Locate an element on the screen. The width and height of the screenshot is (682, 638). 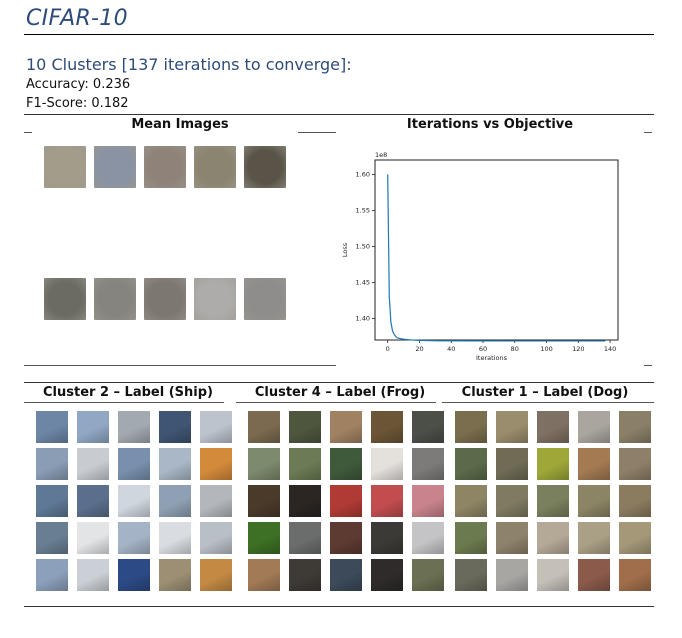
plot-area is located at coordinates (496, 250).